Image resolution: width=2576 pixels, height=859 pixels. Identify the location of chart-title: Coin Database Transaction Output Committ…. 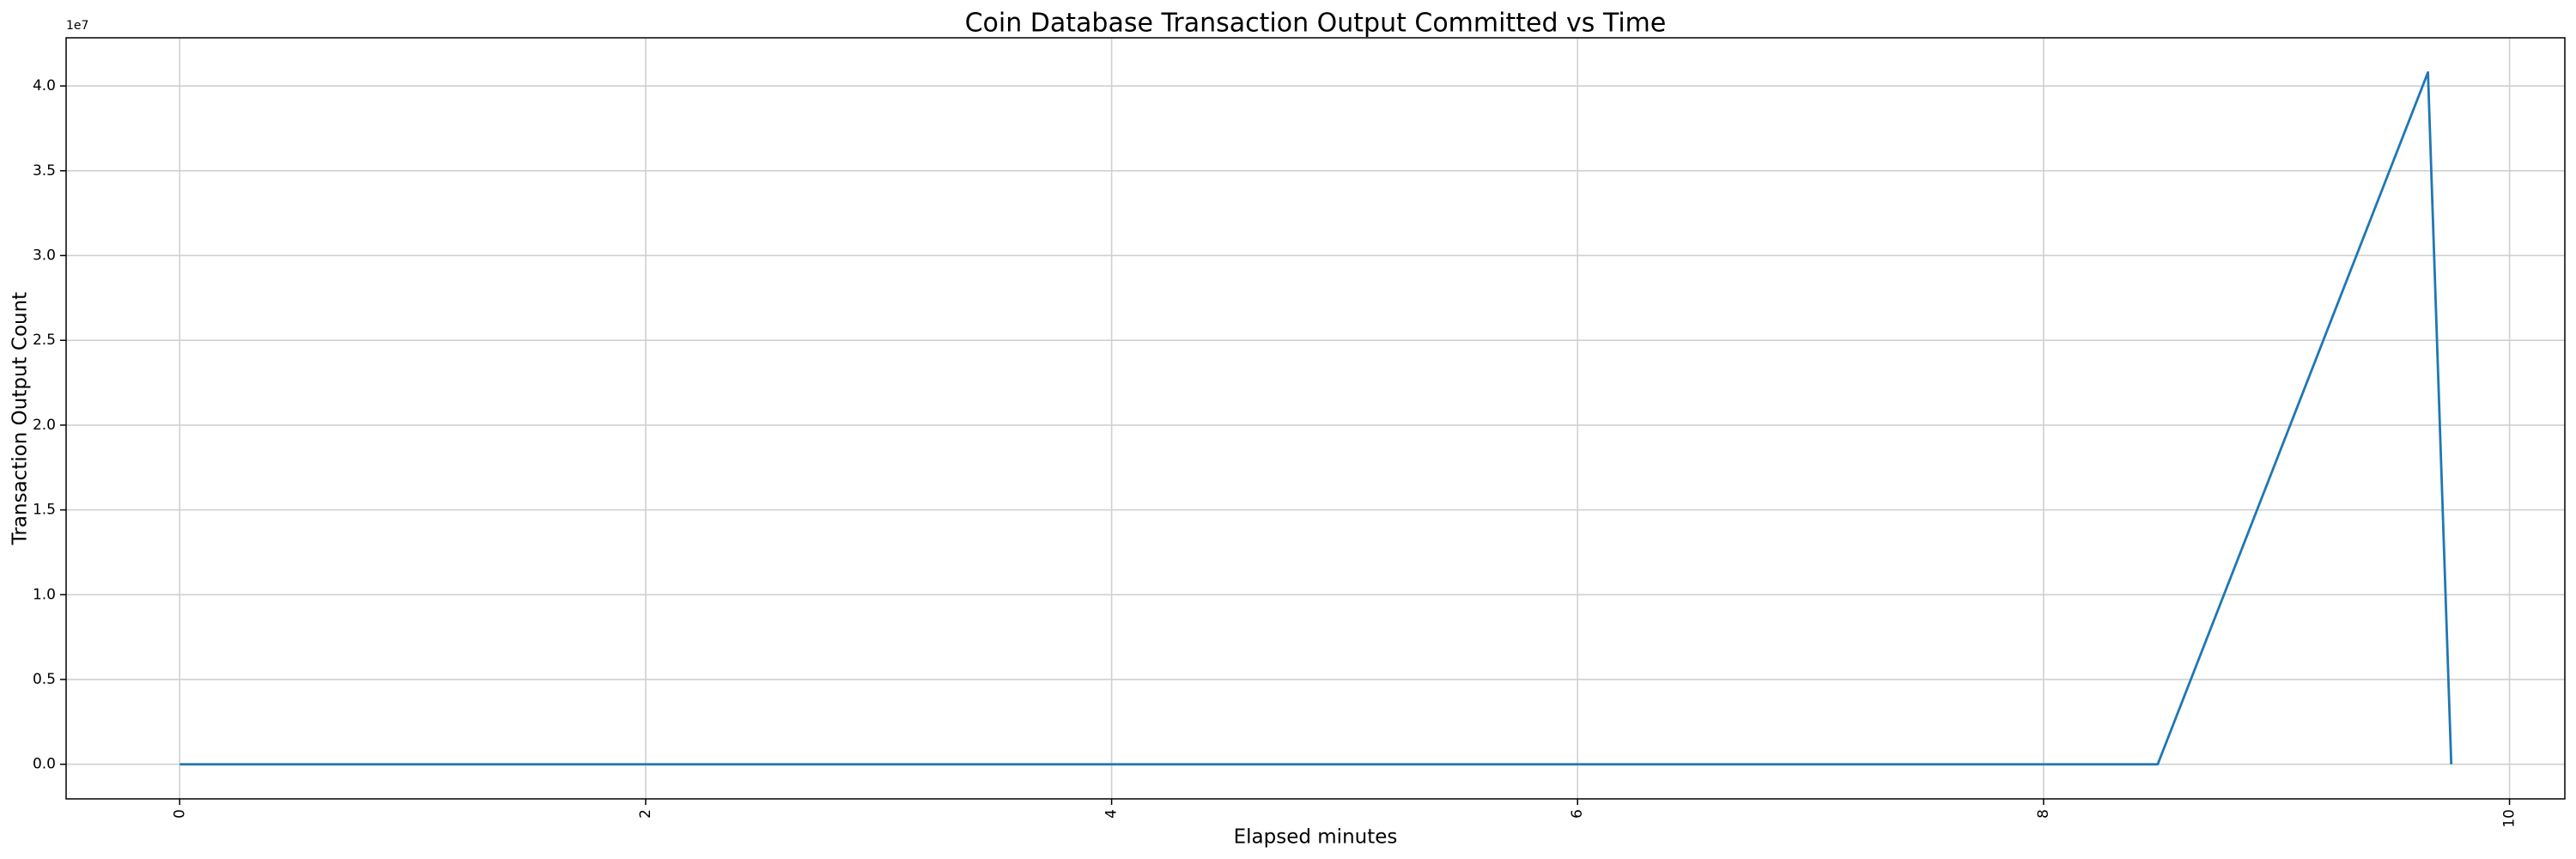
(1316, 24).